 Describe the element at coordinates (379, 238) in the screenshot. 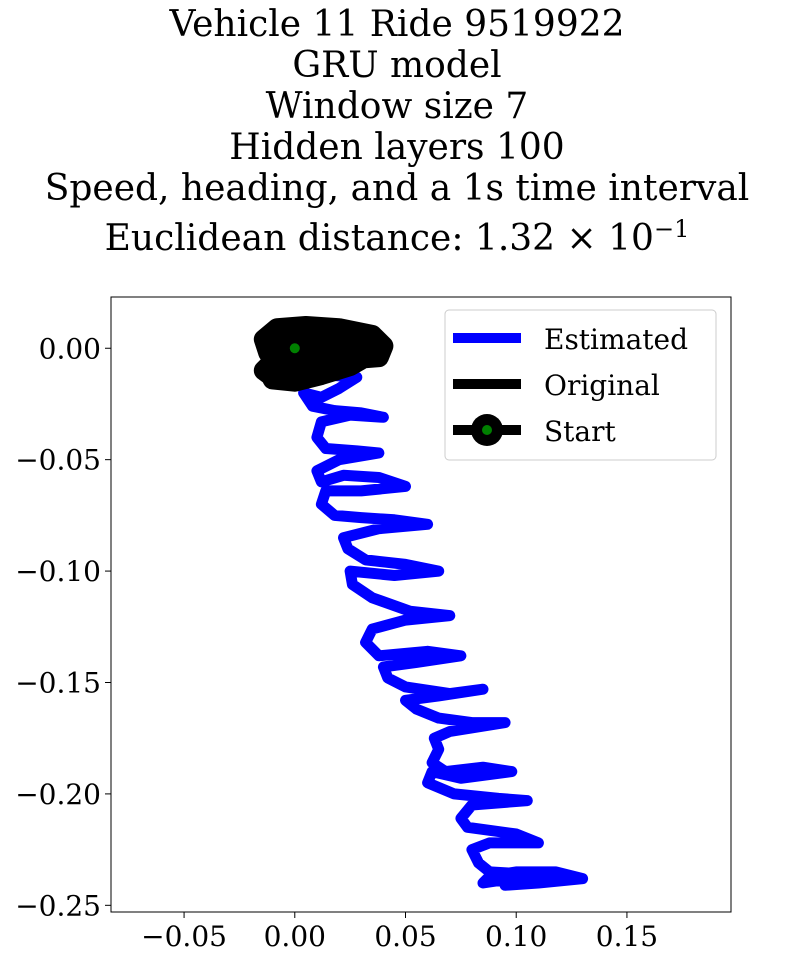

I see `title-distance-text: Euclidean distance: 1.32 × 10` at that location.